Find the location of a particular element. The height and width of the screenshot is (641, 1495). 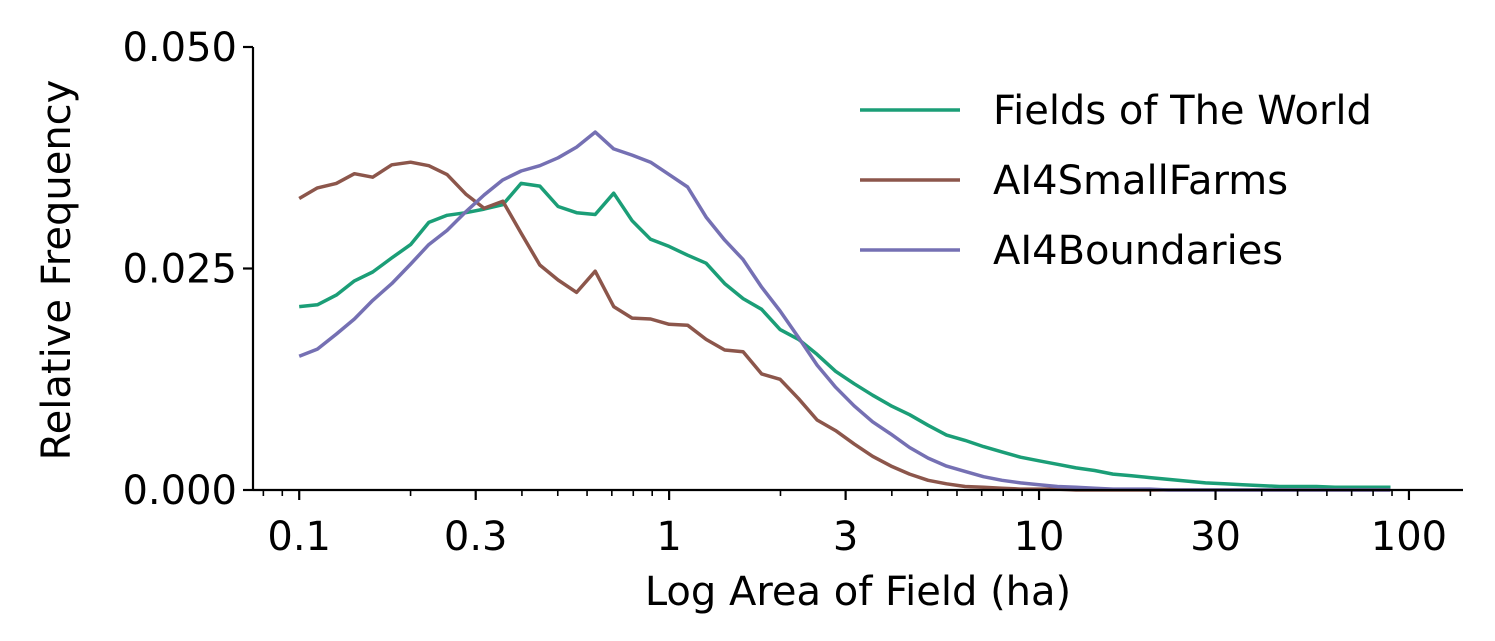

y-tick-label: 0.000 is located at coordinates (179, 491).